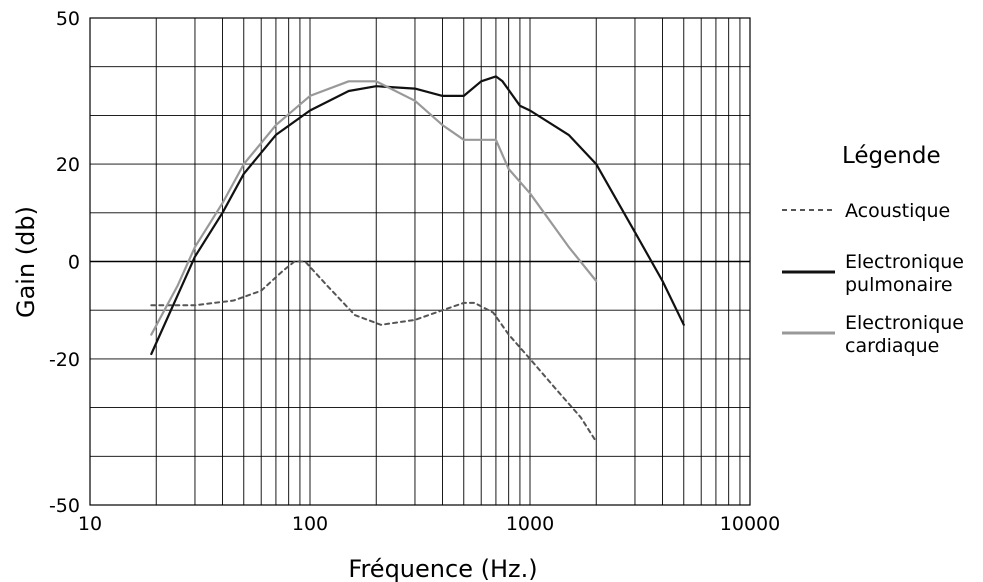 This screenshot has height=582, width=983. Describe the element at coordinates (897, 211) in the screenshot. I see `legend-label: Acoustique` at that location.